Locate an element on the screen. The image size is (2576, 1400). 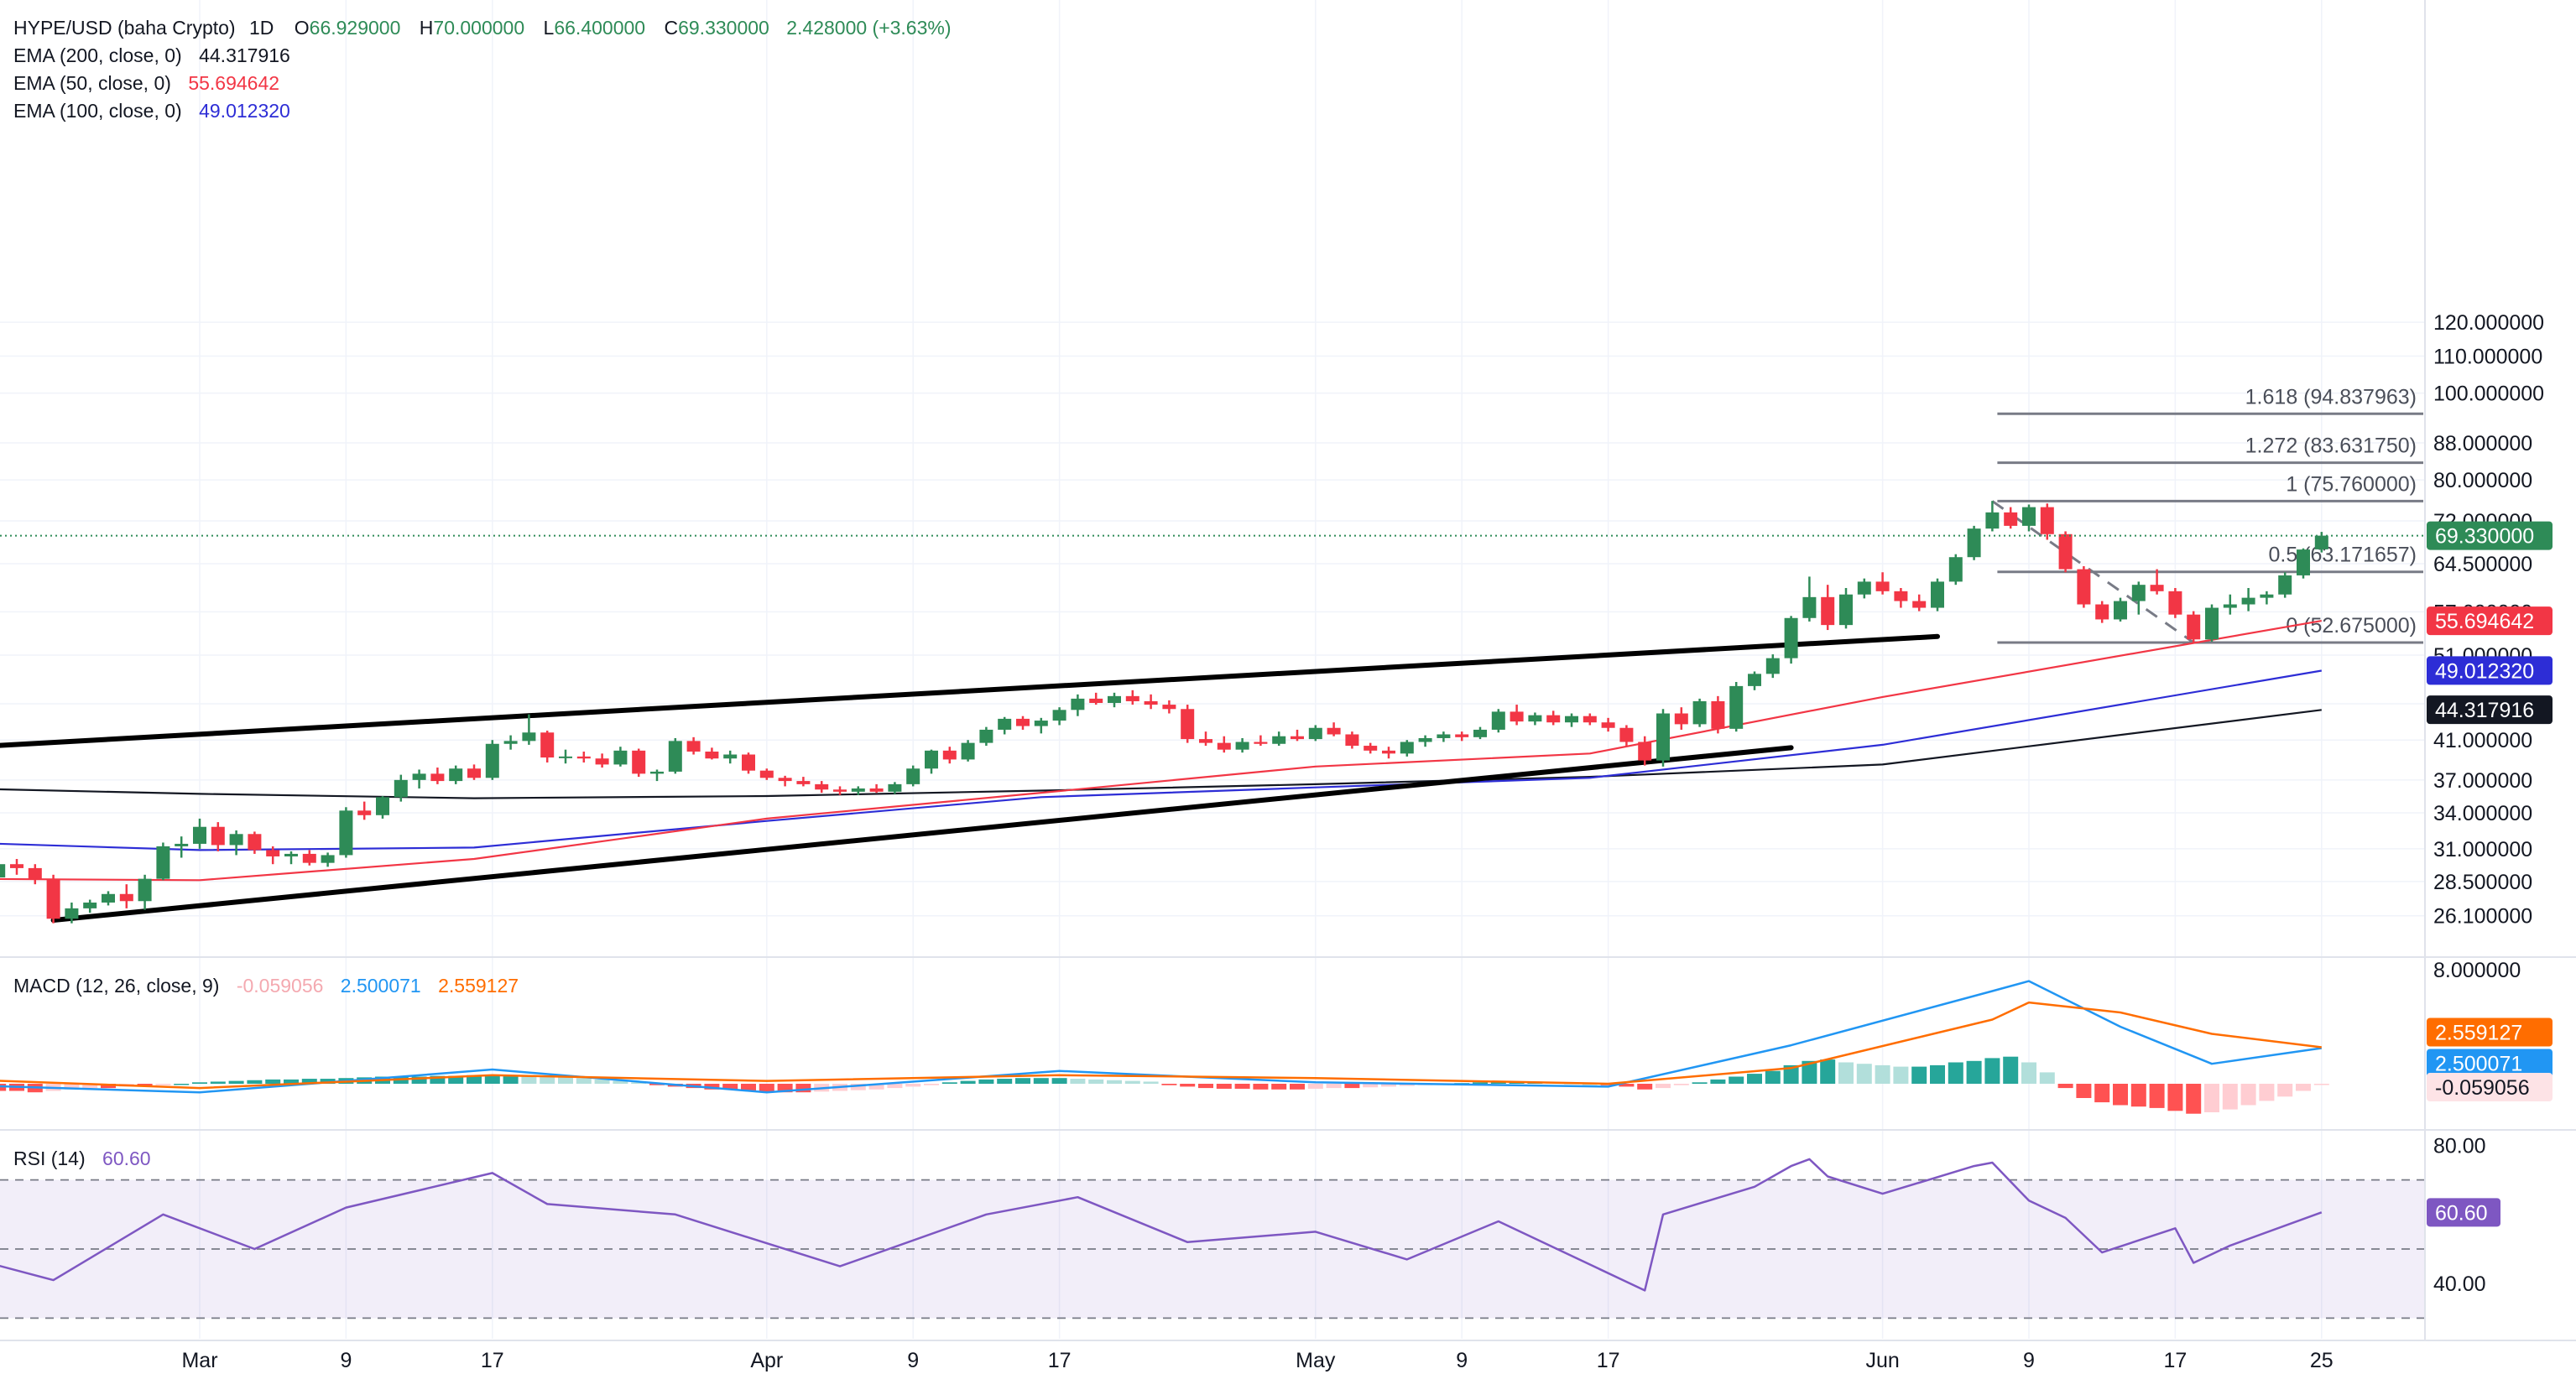
price-tick-label: 88.000000 is located at coordinates (2482, 443).